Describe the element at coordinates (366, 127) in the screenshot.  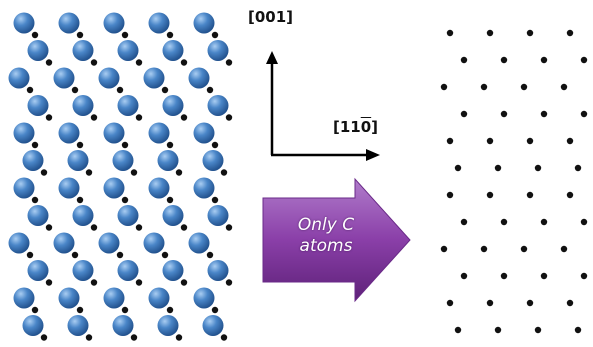
I see `axis-label-110-barred-digit: 0` at that location.